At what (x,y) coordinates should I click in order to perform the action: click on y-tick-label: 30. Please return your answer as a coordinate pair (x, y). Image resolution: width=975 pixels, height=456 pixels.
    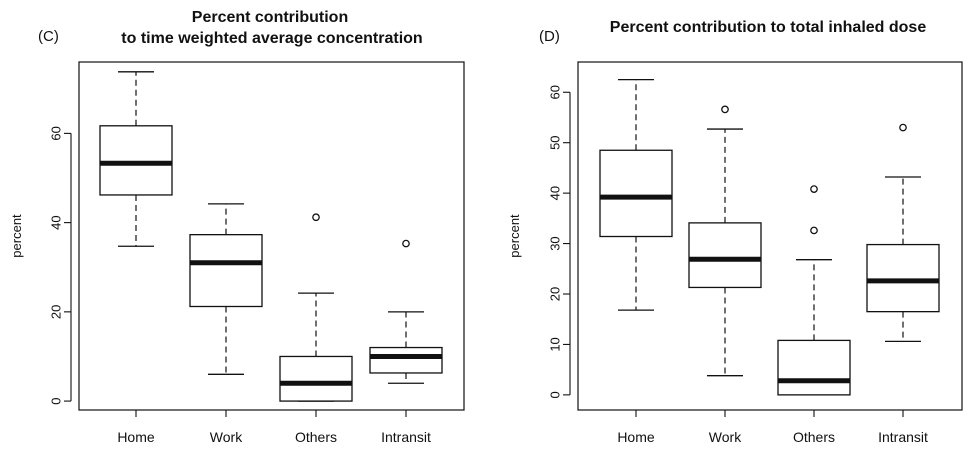
    Looking at the image, I should click on (554, 243).